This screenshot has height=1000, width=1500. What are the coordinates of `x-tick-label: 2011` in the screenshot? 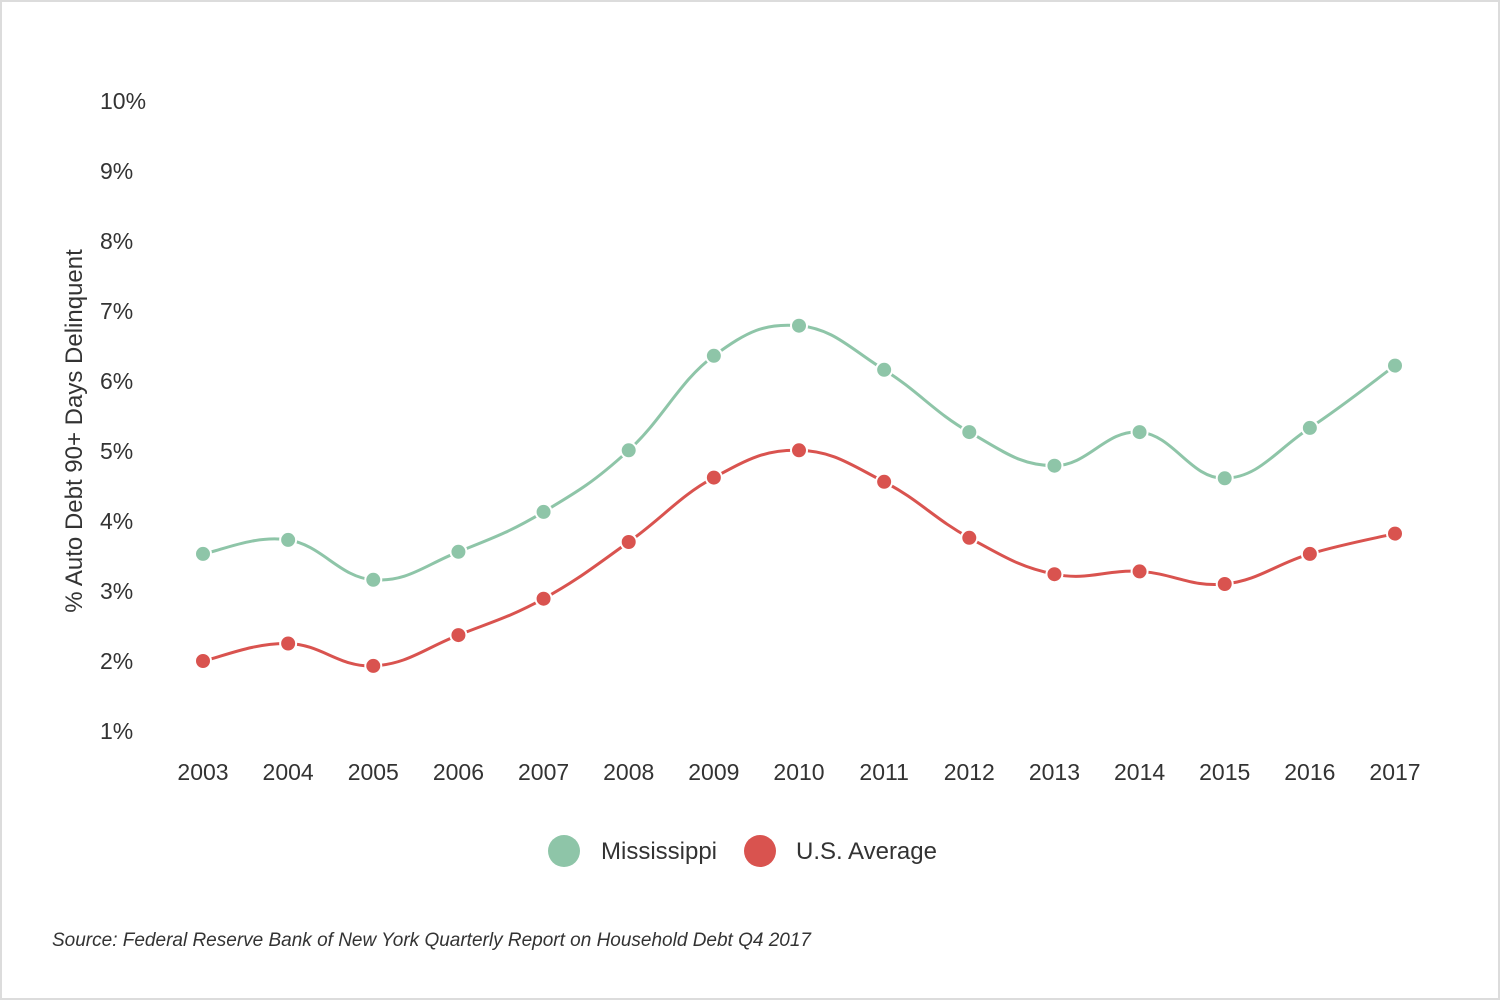 It's located at (883, 772).